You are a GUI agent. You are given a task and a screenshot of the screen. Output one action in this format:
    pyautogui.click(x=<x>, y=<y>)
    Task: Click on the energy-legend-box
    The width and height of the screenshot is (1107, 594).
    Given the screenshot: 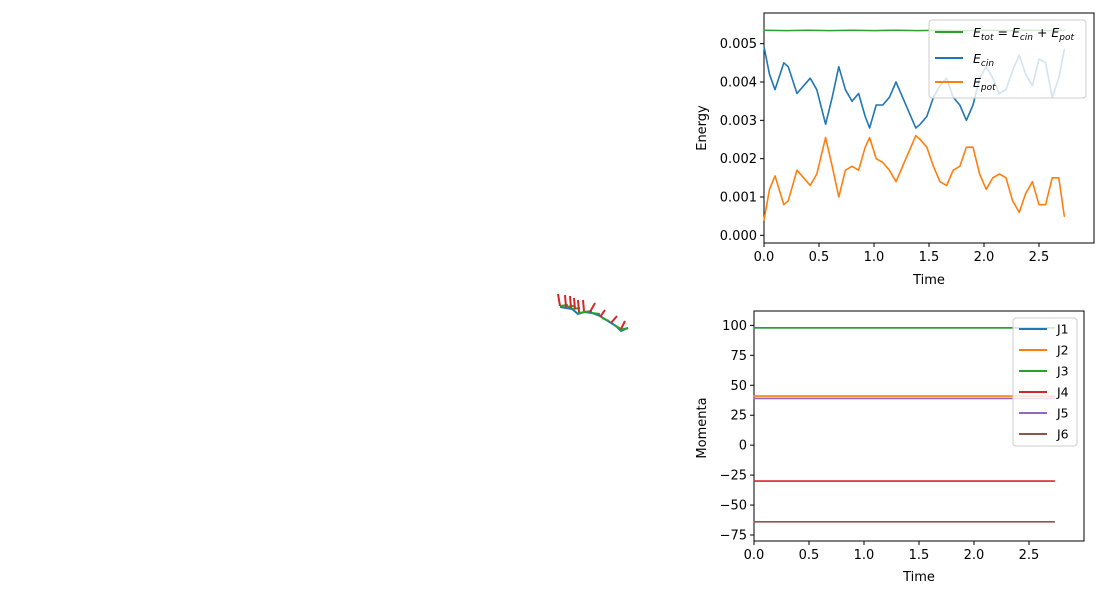 What is the action you would take?
    pyautogui.click(x=1007, y=59)
    